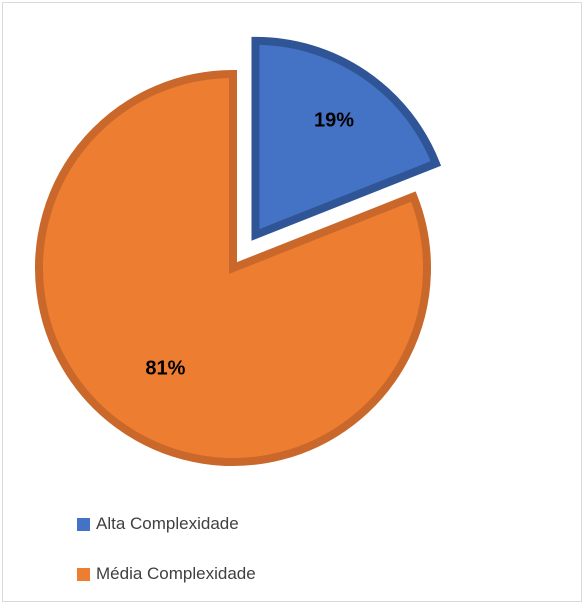 The width and height of the screenshot is (585, 613). Describe the element at coordinates (346, 138) in the screenshot. I see `slice-alta-complexidade` at that location.